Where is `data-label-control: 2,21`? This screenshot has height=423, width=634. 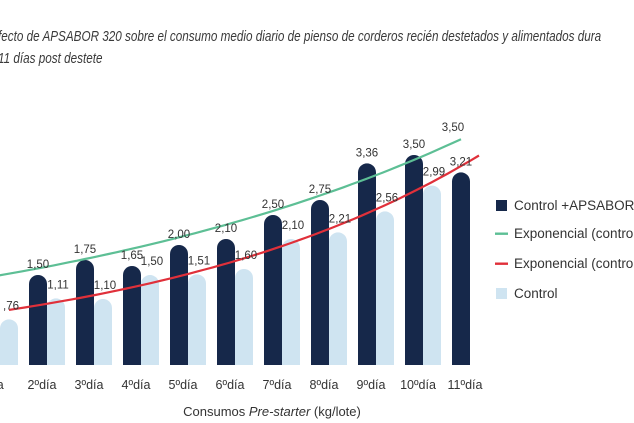 data-label-control: 2,21 is located at coordinates (340, 219).